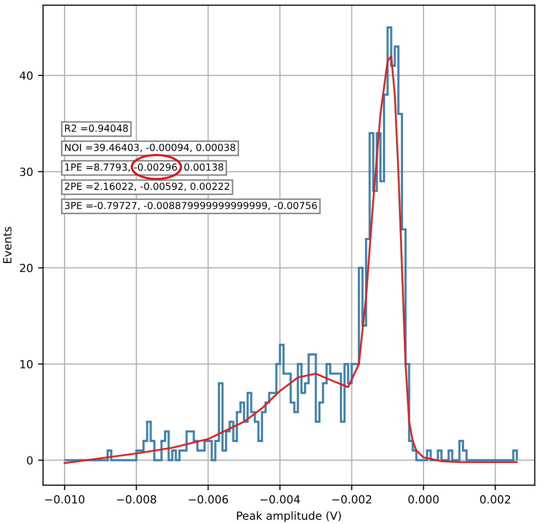 The width and height of the screenshot is (538, 524). I want to click on y-tick-label: 20, so click(26, 268).